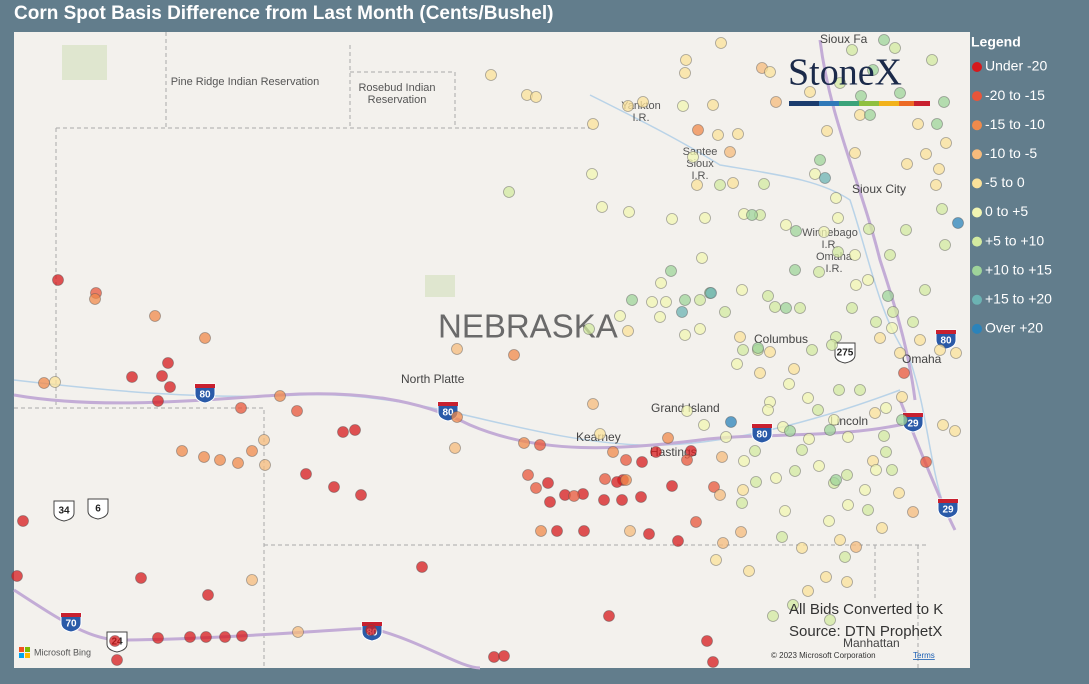  I want to click on terms-link: Terms, so click(924, 655).